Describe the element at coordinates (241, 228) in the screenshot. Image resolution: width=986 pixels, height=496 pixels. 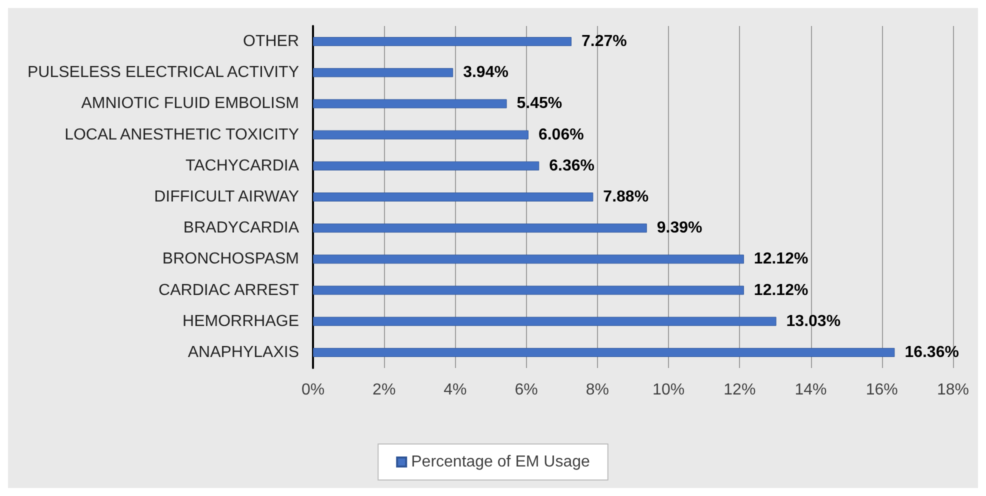
I see `y-tick-label: BRADYCARDIA` at that location.